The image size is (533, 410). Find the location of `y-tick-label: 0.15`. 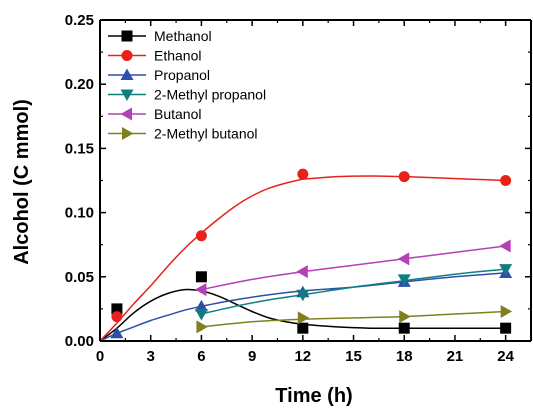

y-tick-label: 0.15 is located at coordinates (79, 148).